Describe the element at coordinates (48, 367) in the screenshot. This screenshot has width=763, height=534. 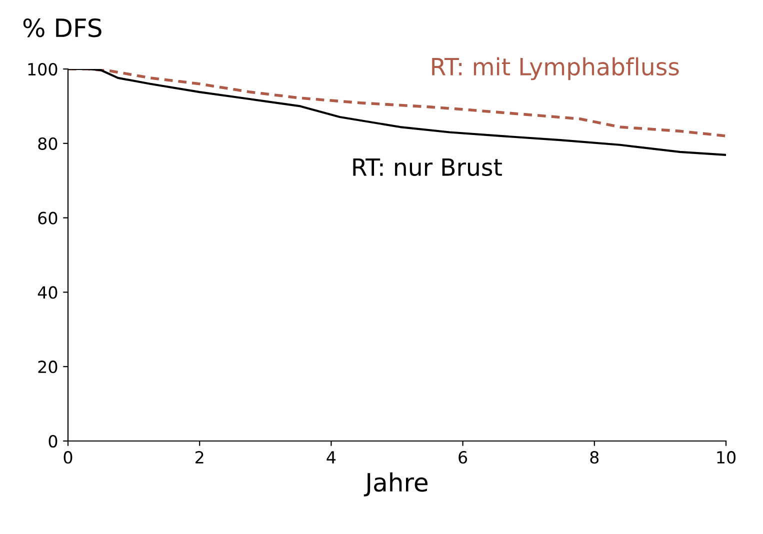
I see `y-tick-label: 20` at that location.